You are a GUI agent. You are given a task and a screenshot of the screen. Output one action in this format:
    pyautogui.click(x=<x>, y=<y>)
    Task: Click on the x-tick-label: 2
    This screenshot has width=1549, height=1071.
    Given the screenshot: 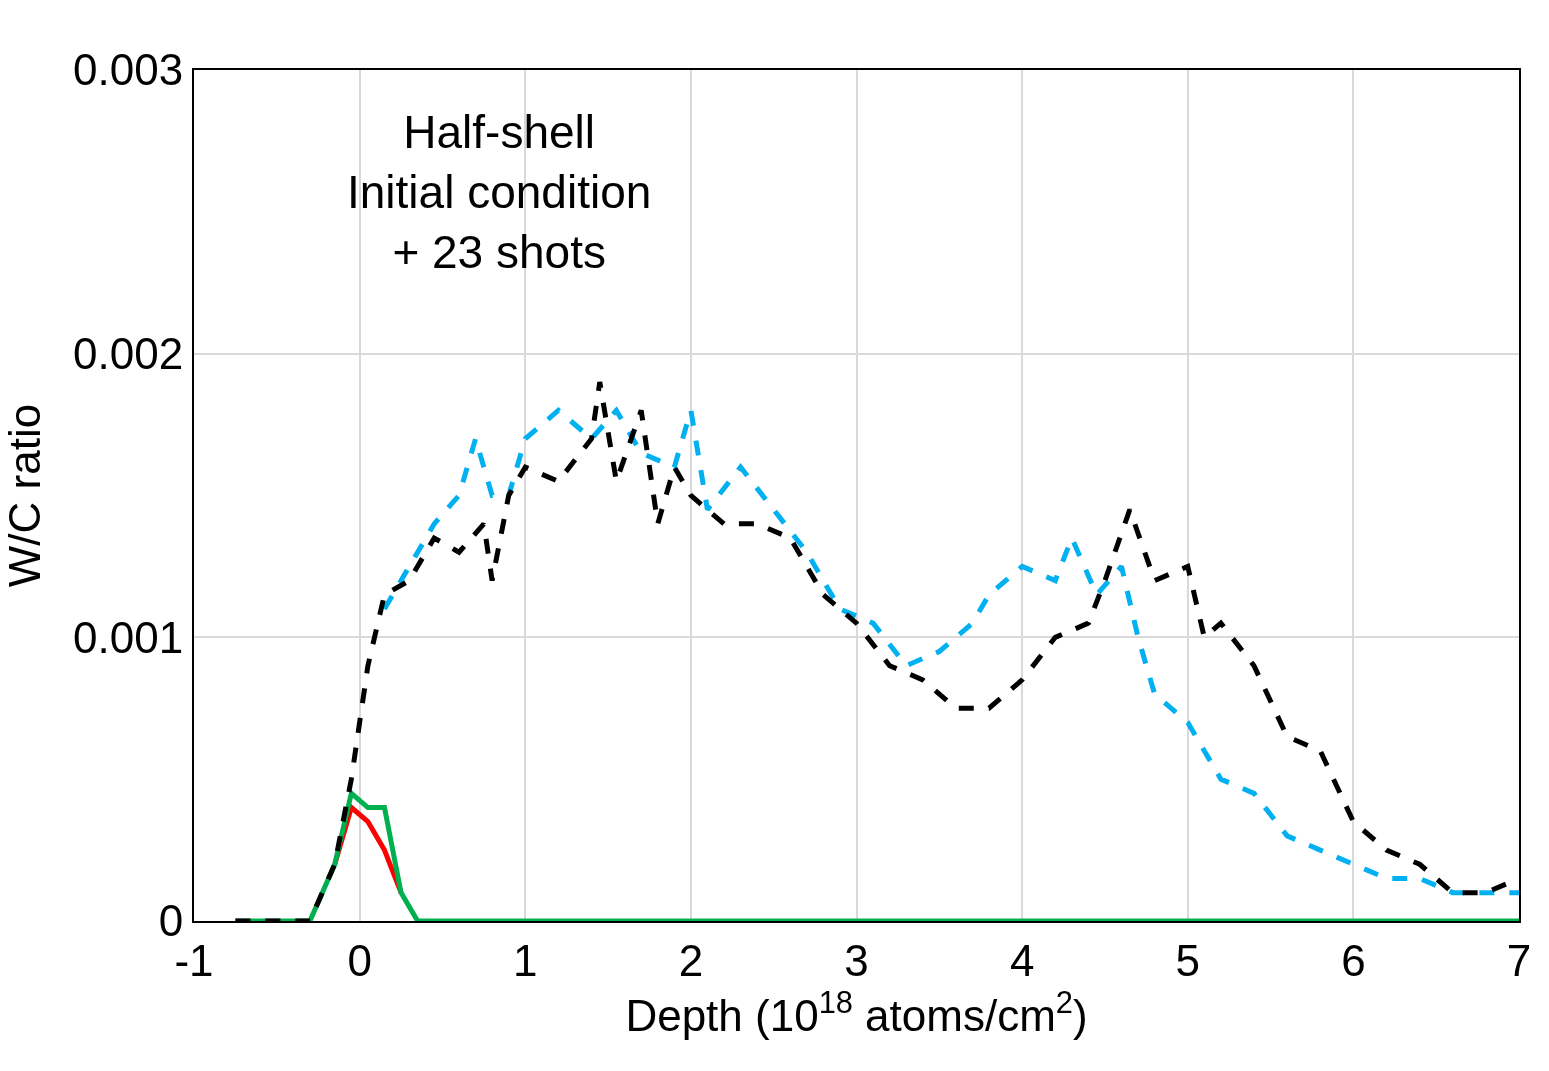 What is the action you would take?
    pyautogui.click(x=691, y=960)
    